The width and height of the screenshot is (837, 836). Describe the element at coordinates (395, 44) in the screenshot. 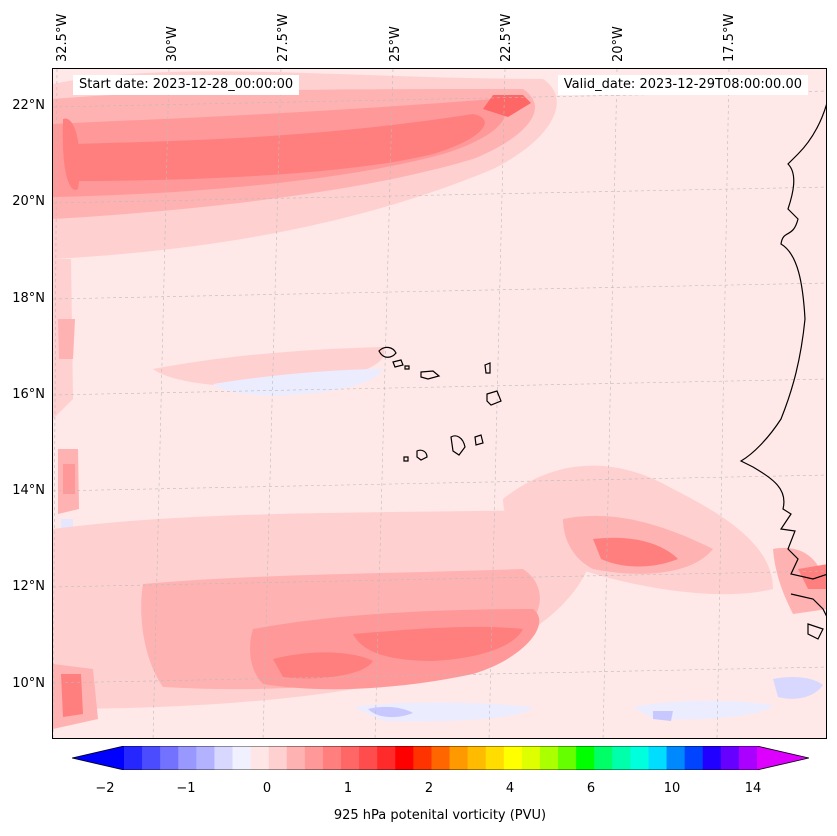

I see `lon-label-25w: 25°W` at that location.